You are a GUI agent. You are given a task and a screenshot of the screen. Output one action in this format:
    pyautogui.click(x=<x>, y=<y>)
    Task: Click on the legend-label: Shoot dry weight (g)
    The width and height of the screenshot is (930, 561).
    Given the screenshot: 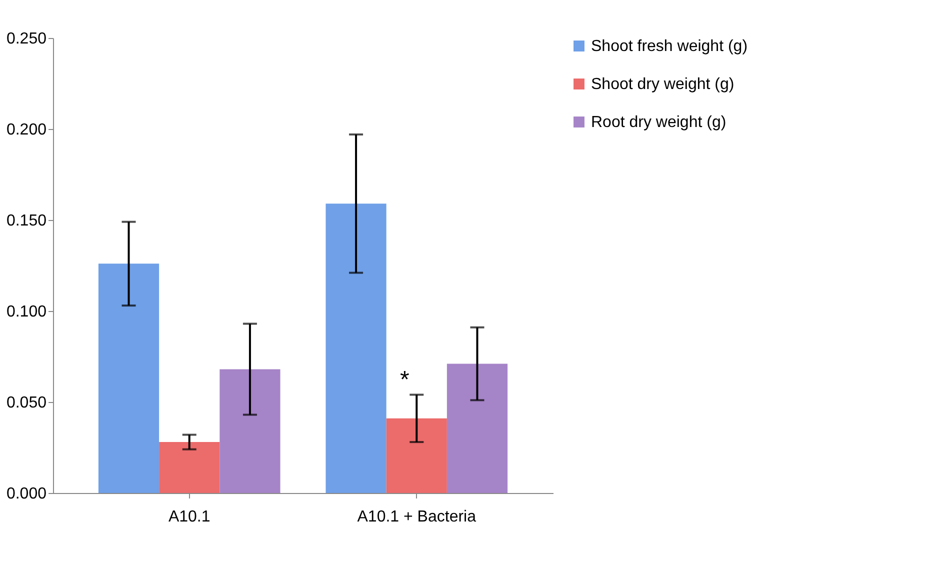 What is the action you would take?
    pyautogui.click(x=662, y=84)
    